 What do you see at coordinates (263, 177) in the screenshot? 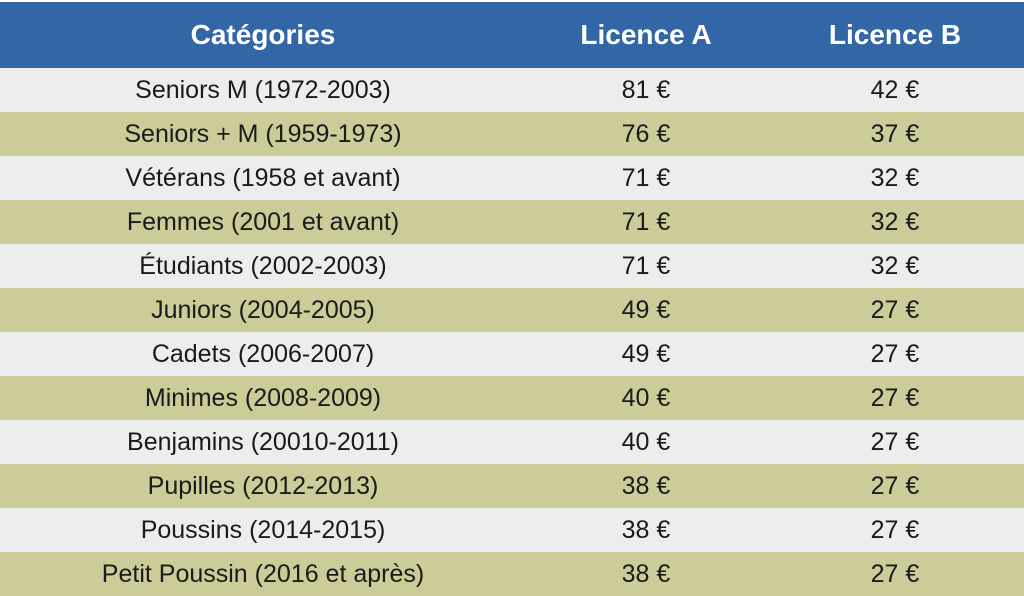
I see `category-cell: Vétérans (1958 et avant)` at bounding box center [263, 177].